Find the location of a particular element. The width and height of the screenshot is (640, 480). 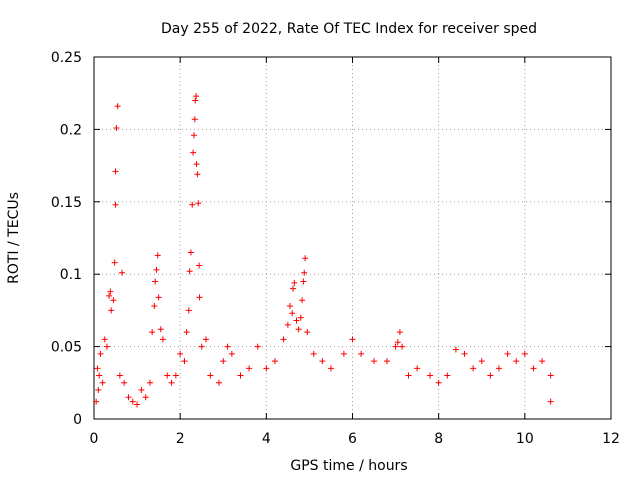

x-tick-label: 2 is located at coordinates (180, 439).